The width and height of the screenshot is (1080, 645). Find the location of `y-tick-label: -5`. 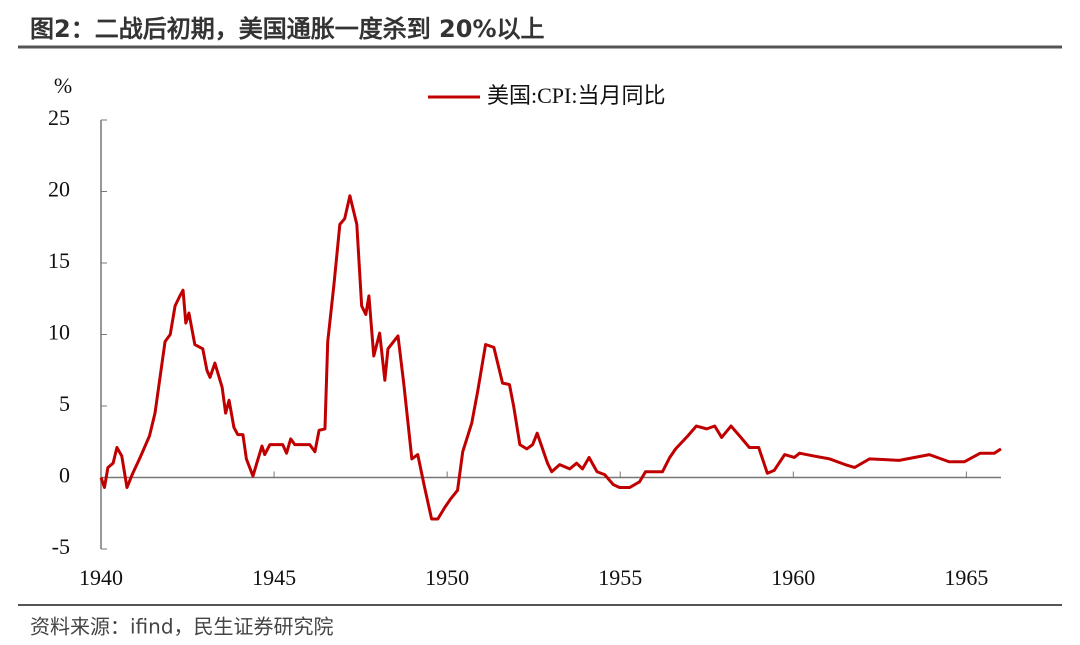

y-tick-label: -5 is located at coordinates (61, 546).